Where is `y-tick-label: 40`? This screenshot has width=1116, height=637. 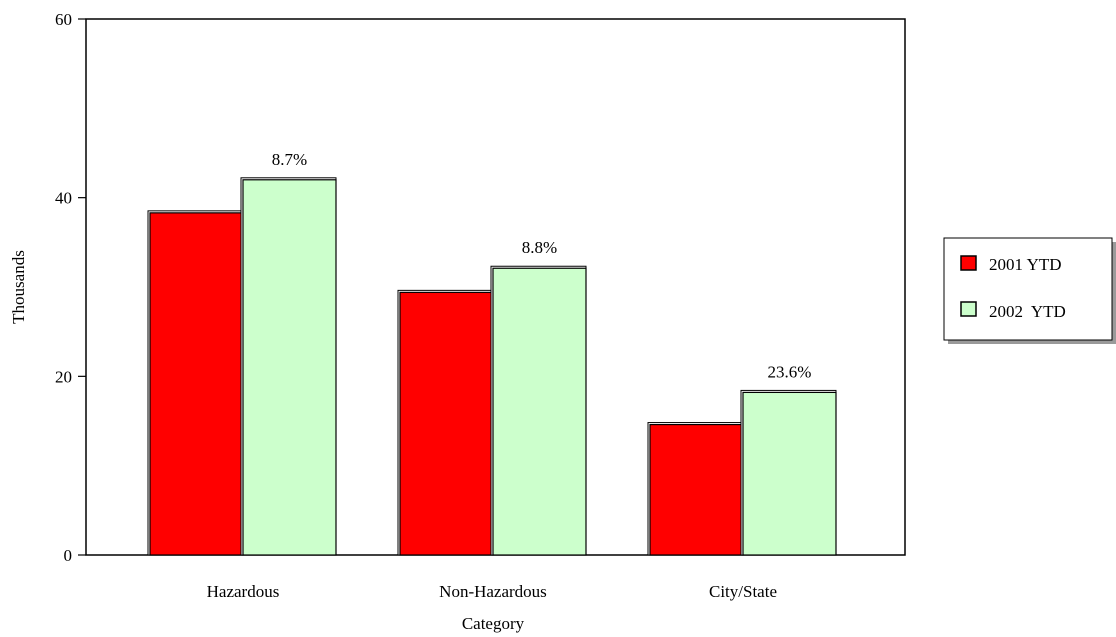 y-tick-label: 40 is located at coordinates (63, 198).